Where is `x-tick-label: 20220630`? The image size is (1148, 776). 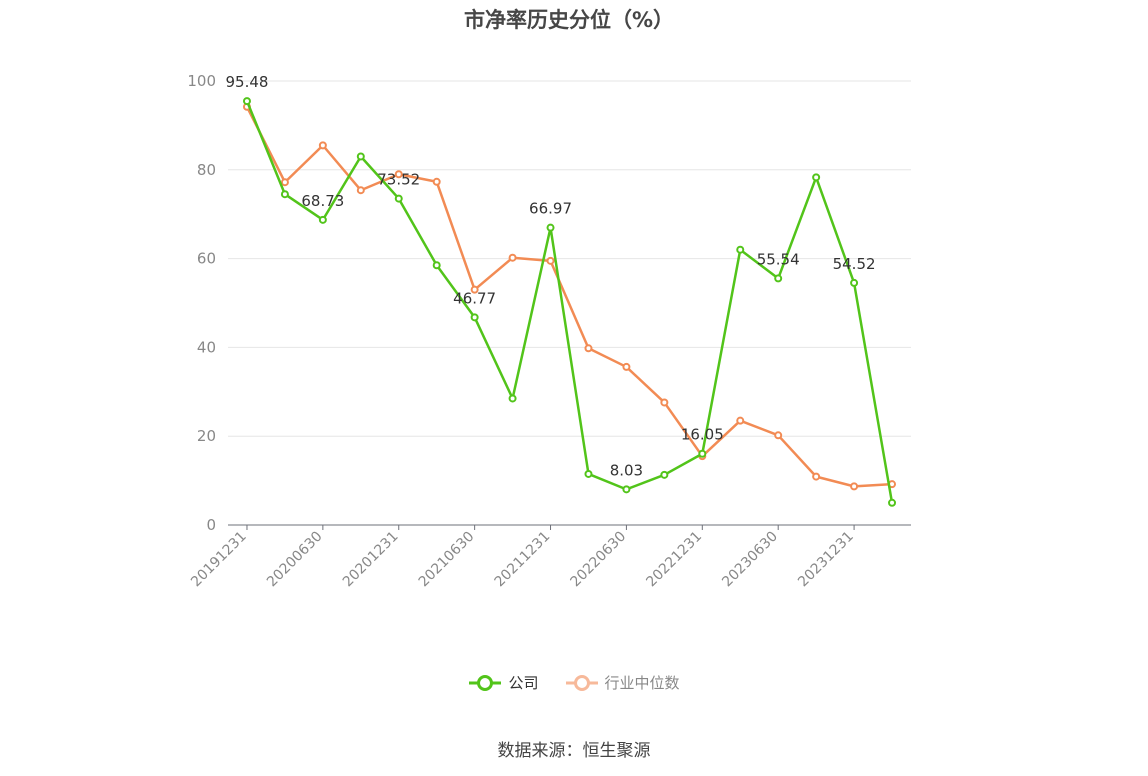 x-tick-label: 20220630 is located at coordinates (599, 560).